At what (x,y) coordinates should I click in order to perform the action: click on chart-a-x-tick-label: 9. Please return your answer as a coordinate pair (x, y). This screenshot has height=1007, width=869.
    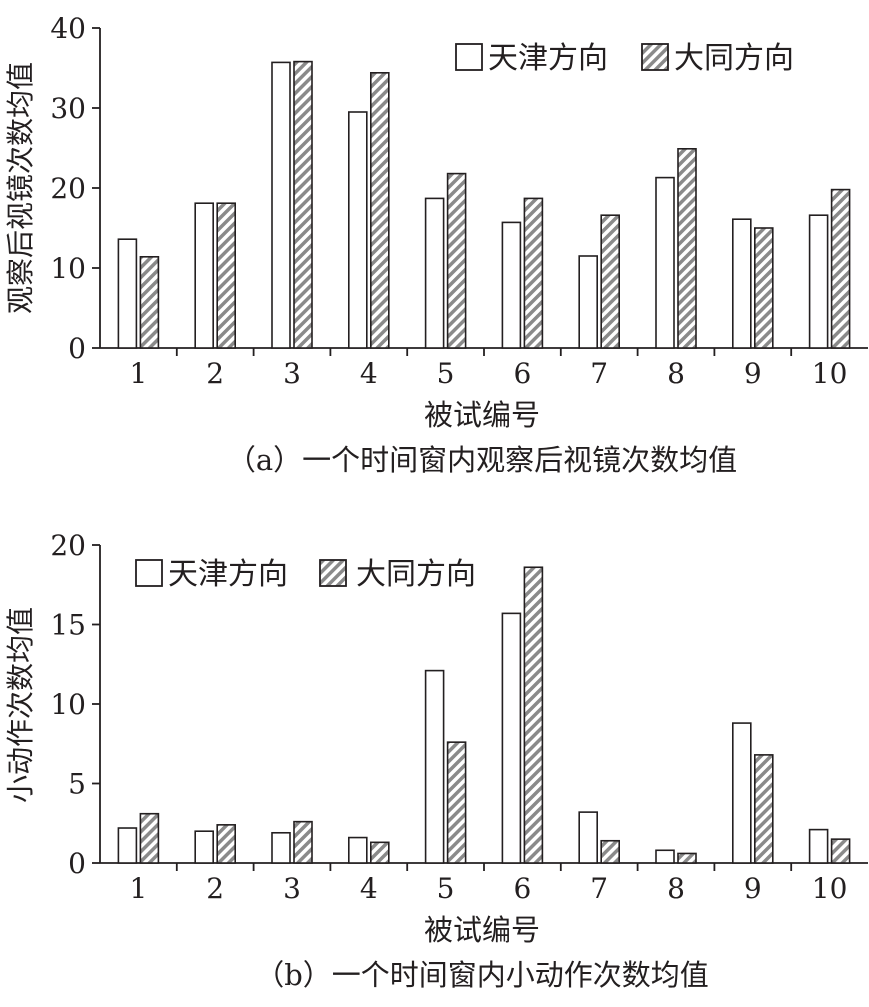
    Looking at the image, I should click on (753, 373).